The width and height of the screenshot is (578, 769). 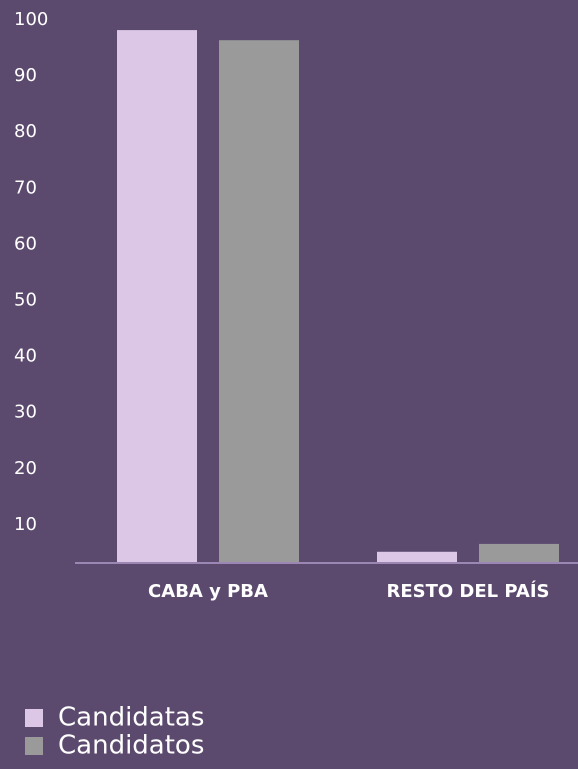 What do you see at coordinates (131, 746) in the screenshot?
I see `legend-label: Candidatos` at bounding box center [131, 746].